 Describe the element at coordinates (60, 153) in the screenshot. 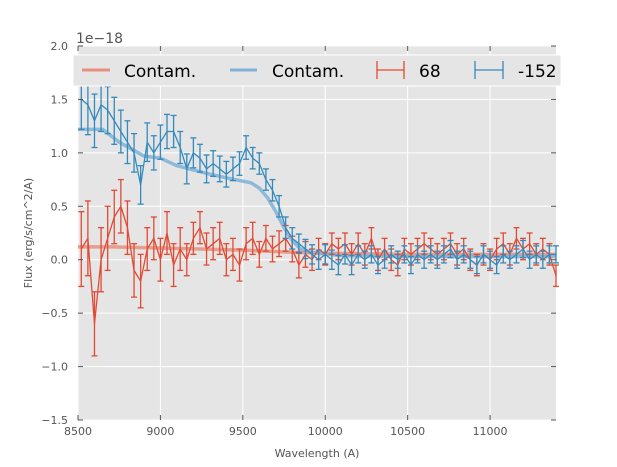

I see `y-tick-label: 1.0` at that location.